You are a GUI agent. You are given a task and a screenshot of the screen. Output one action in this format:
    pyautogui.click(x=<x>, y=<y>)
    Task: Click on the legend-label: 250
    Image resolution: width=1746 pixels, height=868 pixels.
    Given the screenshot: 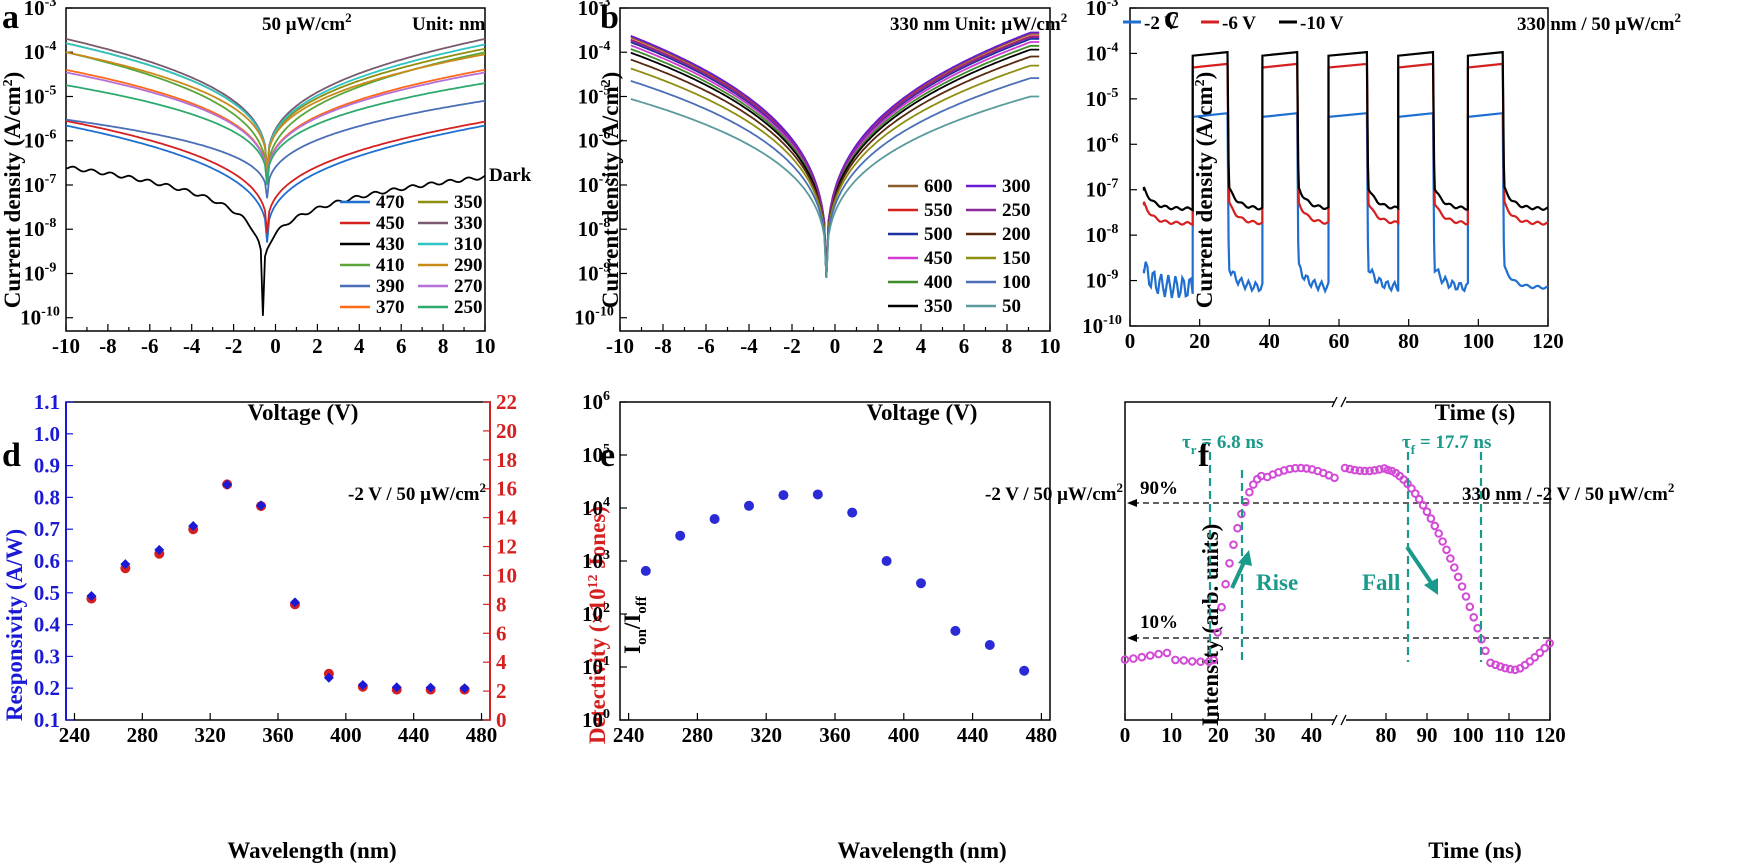 What is the action you would take?
    pyautogui.click(x=1016, y=210)
    